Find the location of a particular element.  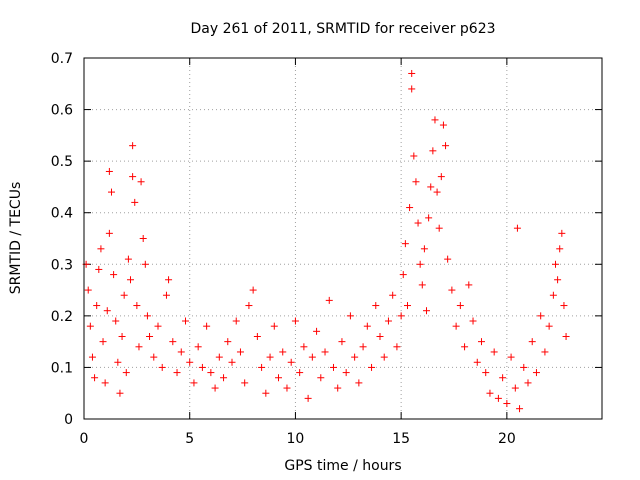

y-tick-label: 0.4 is located at coordinates (62, 214).